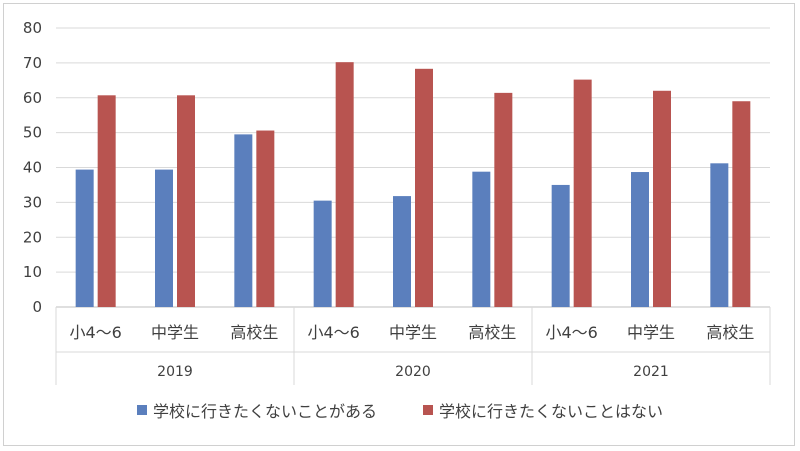 The height and width of the screenshot is (451, 800). Describe the element at coordinates (551, 411) in the screenshot. I see `legend-label: 学校に行きたくないことはない` at that location.